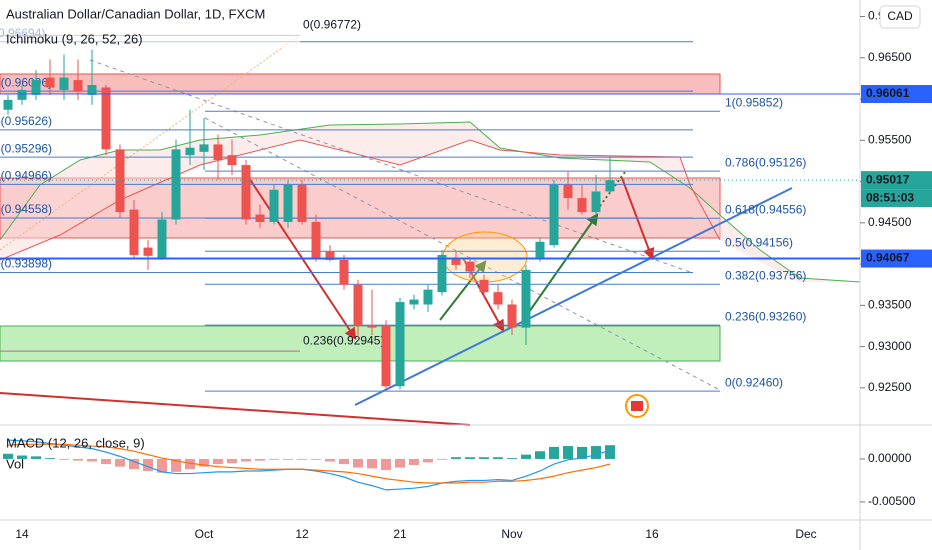  Describe the element at coordinates (637, 406) in the screenshot. I see `flag` at that location.